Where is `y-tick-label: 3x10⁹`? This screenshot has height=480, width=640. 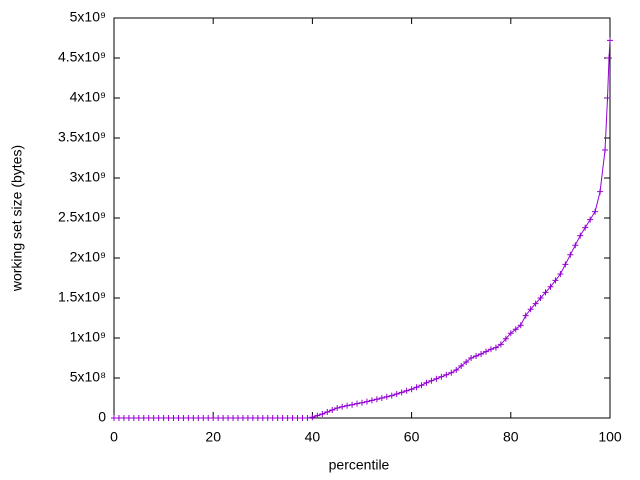 y-tick-label: 3x10⁹ is located at coordinates (88, 177).